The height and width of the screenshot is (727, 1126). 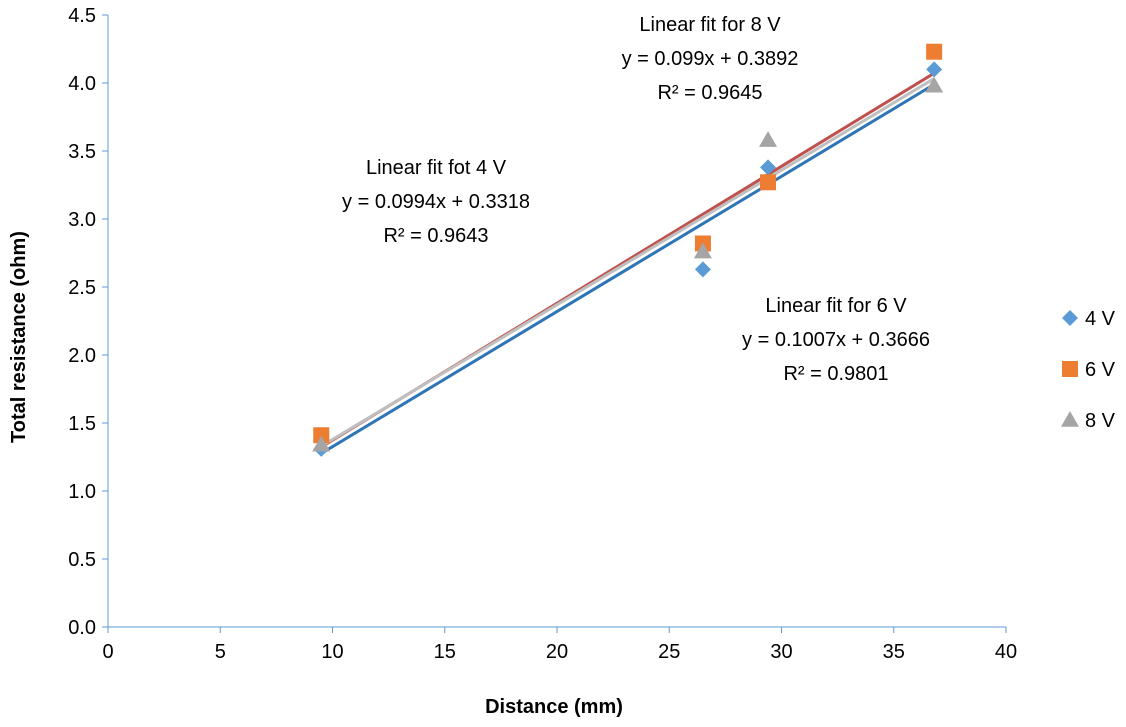 I want to click on legend-item-4v: 4 V, so click(x=1089, y=319).